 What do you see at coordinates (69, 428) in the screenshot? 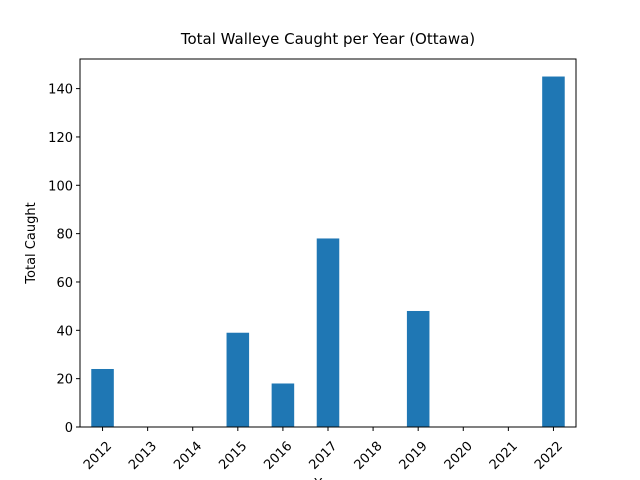
I see `y-tick-label: 0` at bounding box center [69, 428].